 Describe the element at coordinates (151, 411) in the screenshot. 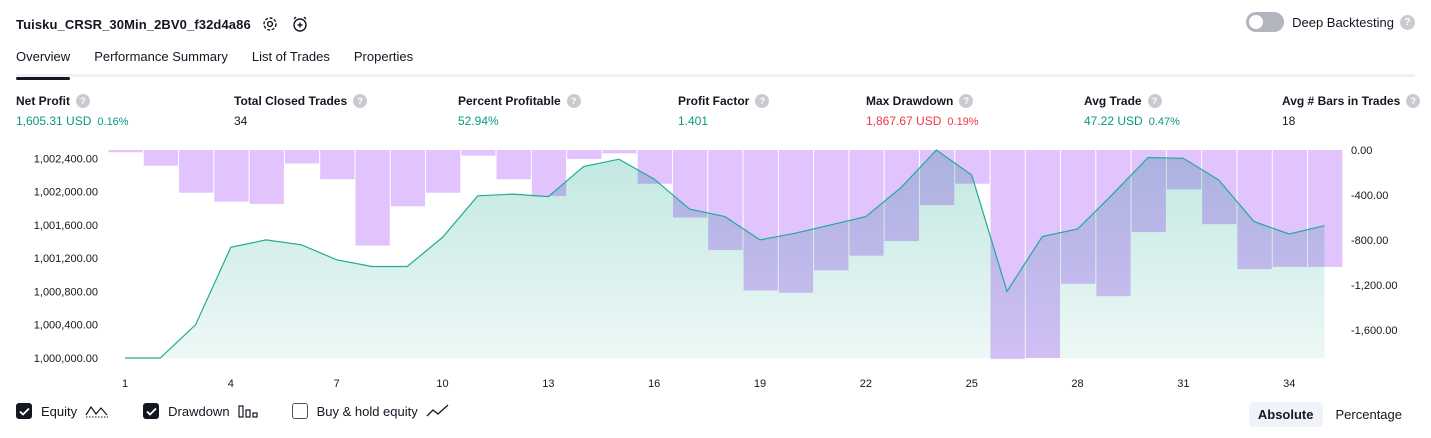

I see `checkbox-drawdown` at that location.